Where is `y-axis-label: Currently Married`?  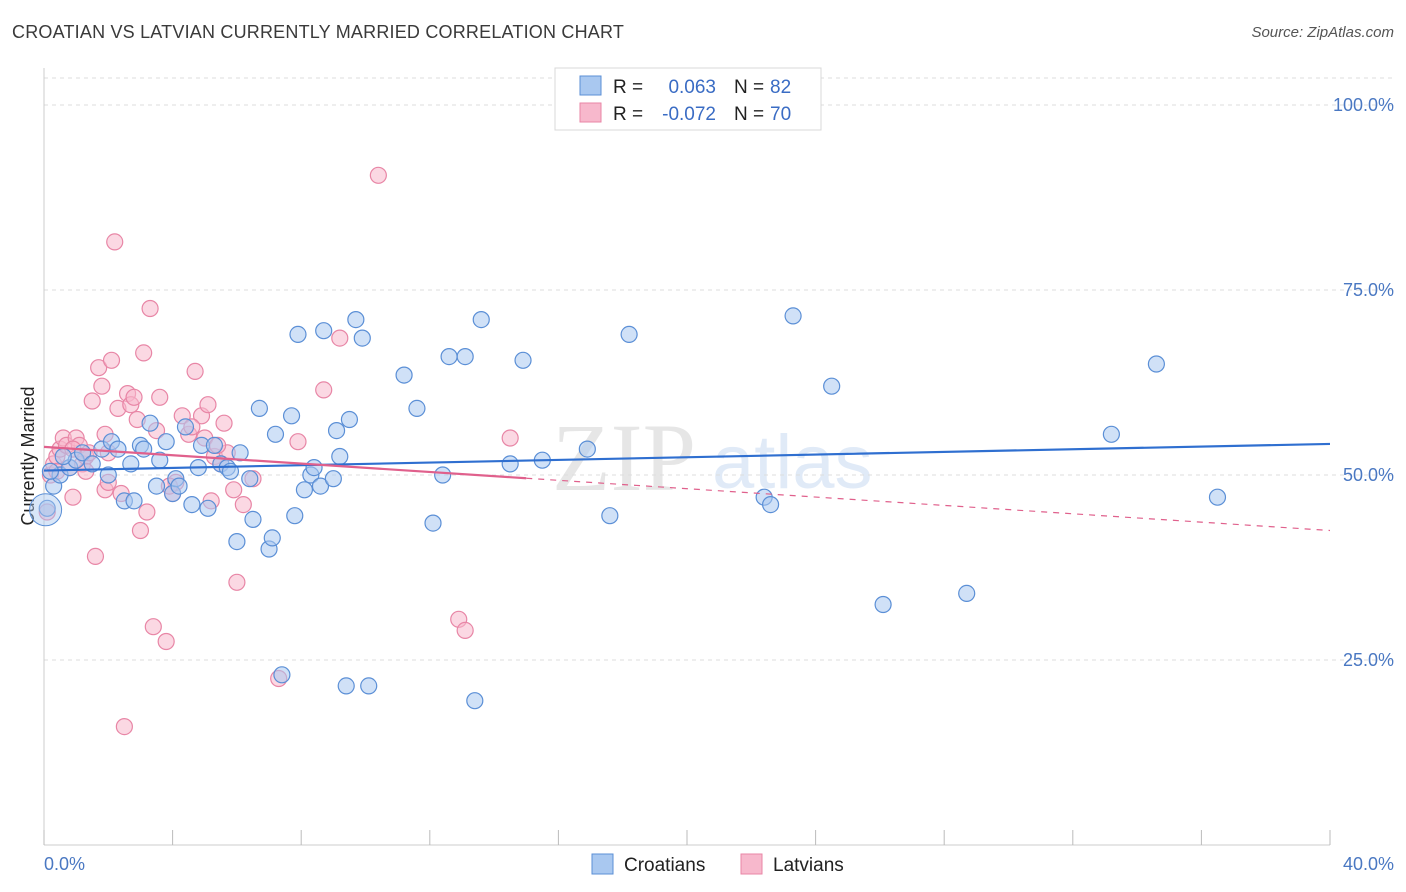
y-axis-label: Currently Married is located at coordinates (28, 455).